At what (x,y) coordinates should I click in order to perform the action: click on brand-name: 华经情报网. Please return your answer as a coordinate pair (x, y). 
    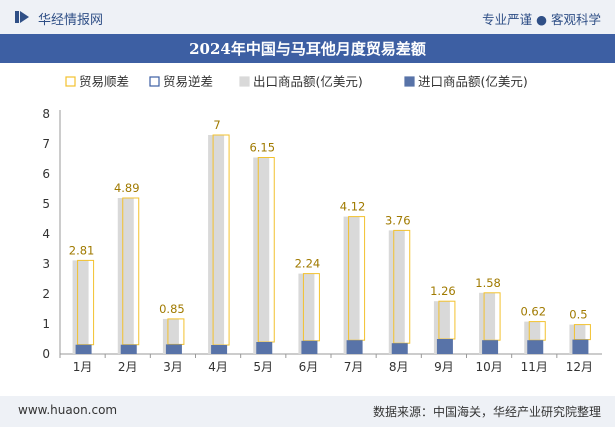
    Looking at the image, I should click on (71, 20).